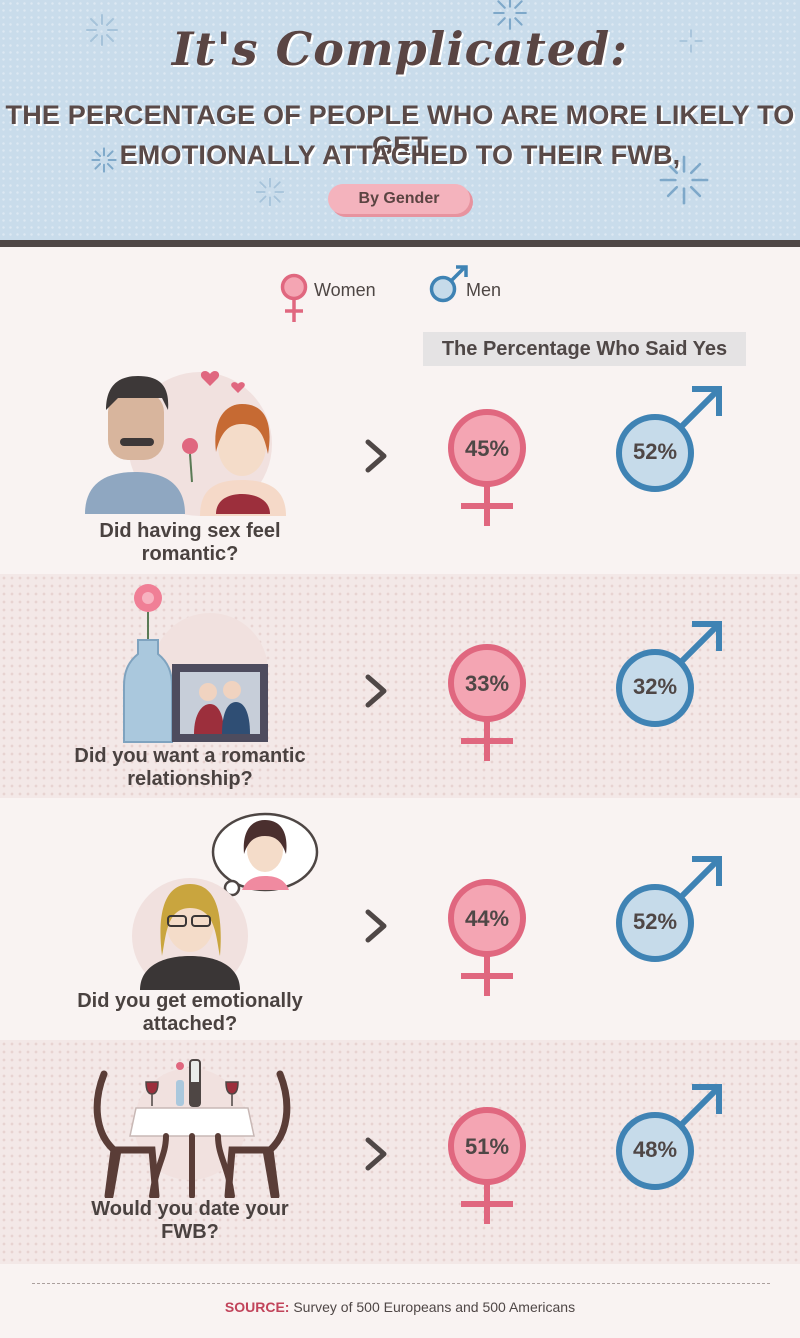 This screenshot has width=800, height=1338. Describe the element at coordinates (190, 1232) in the screenshot. I see `question-line-2: FWB?` at that location.